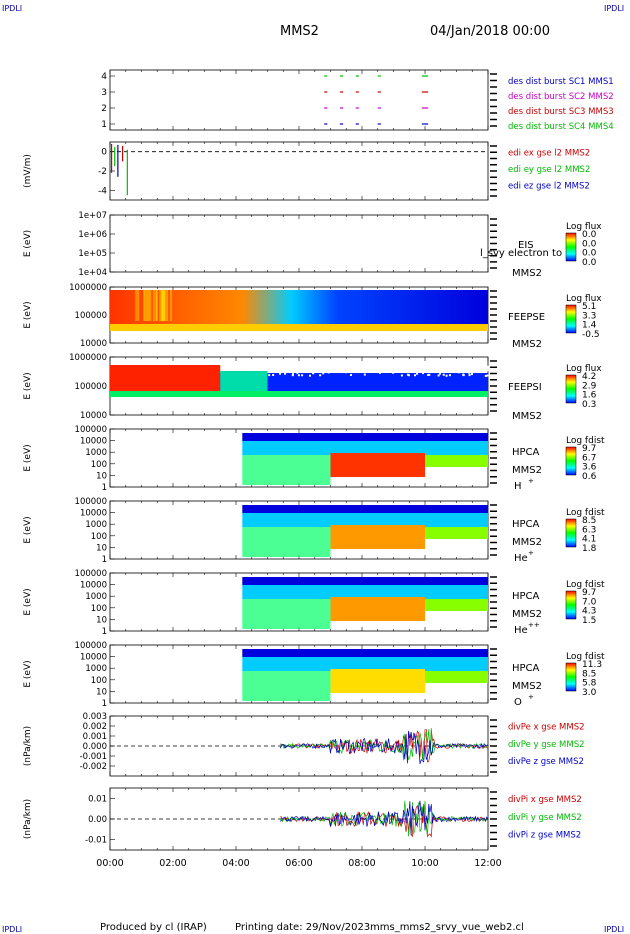 The image size is (630, 934). Describe the element at coordinates (589, 621) in the screenshot. I see `colorbar-label: 1.5` at that location.